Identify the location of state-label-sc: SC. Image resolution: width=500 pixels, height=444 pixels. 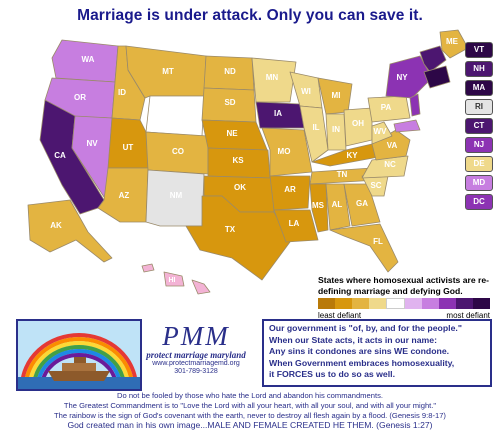
(375, 185).